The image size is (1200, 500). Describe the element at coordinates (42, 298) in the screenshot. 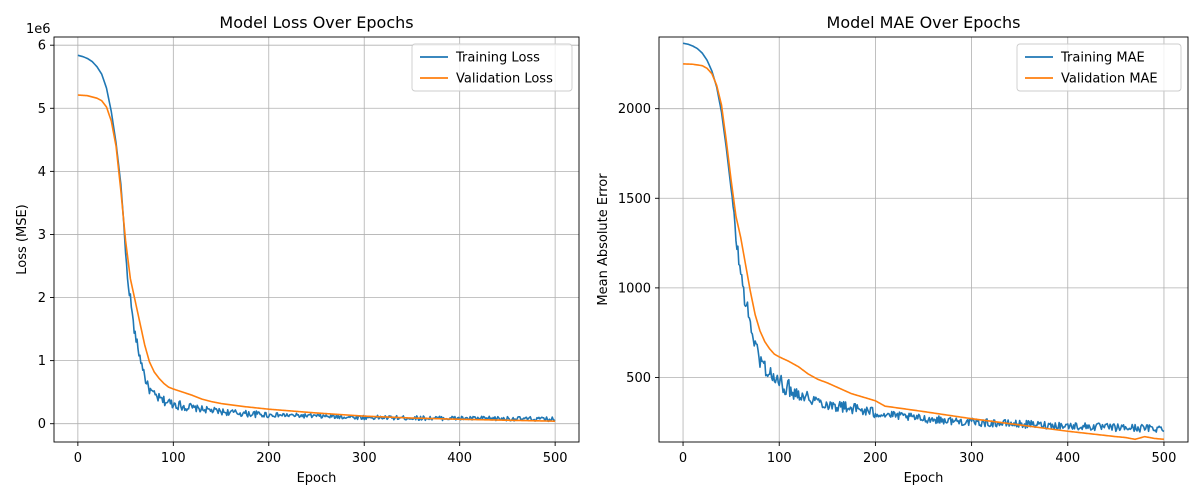

I see `y-tick-label: 2` at that location.